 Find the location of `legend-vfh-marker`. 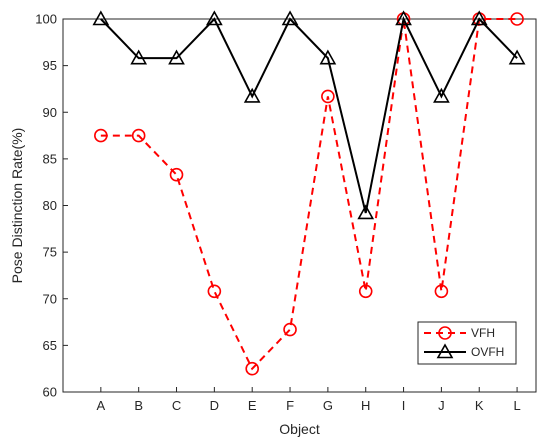

legend-vfh-marker is located at coordinates (445, 333).